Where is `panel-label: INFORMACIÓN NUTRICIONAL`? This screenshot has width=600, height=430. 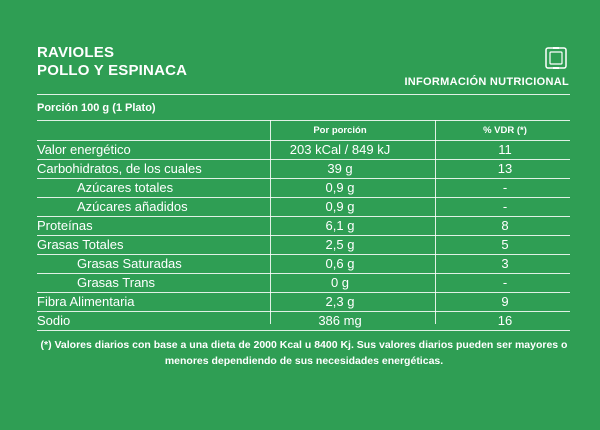
panel-label: INFORMACIÓN NUTRICIONAL is located at coordinates (486, 82).